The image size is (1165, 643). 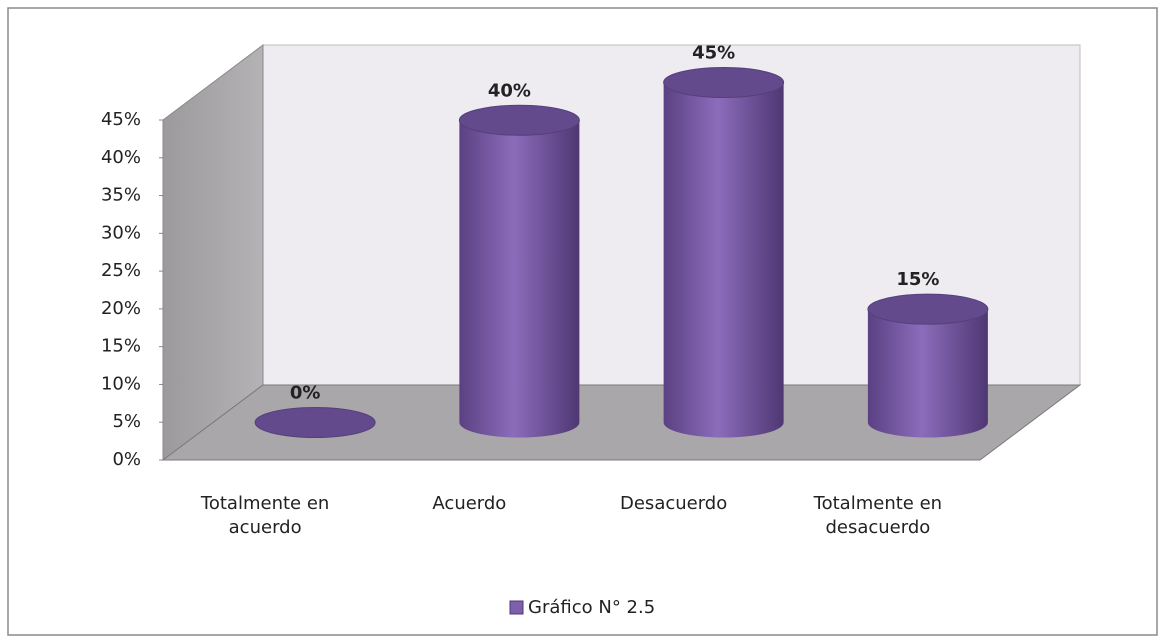 I want to click on x-tick-label: Desacuerdo, so click(x=674, y=503).